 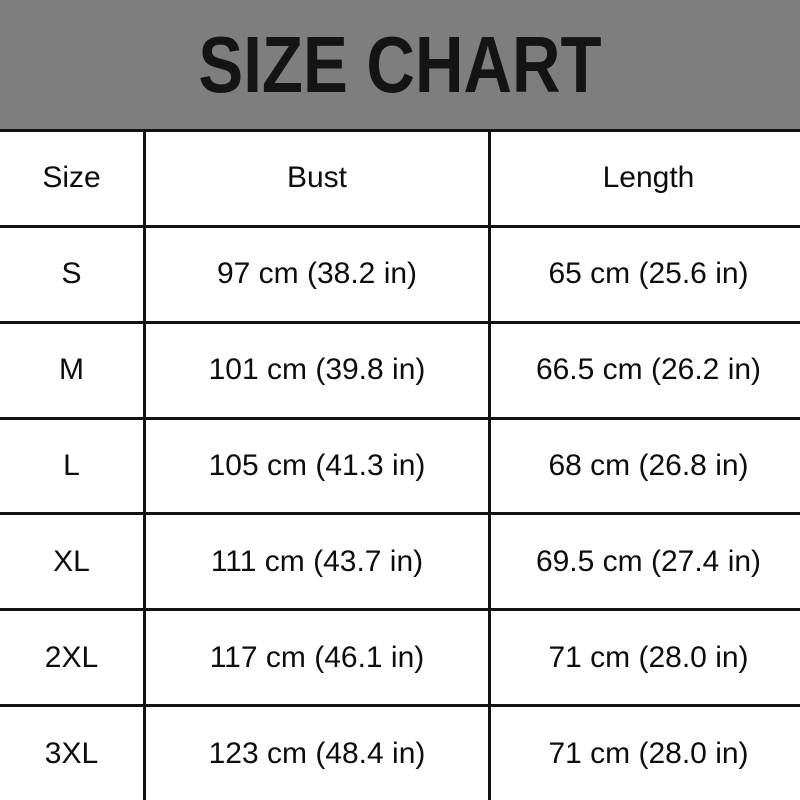 I want to click on page-title: SIZE CHART, so click(x=400, y=64).